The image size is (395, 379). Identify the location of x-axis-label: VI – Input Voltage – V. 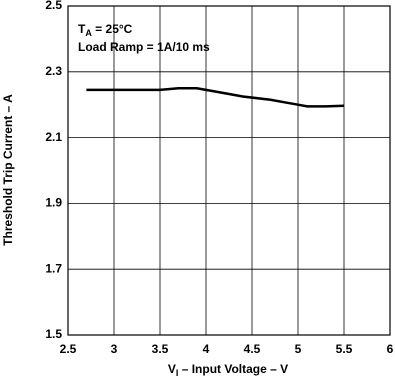
(228, 370).